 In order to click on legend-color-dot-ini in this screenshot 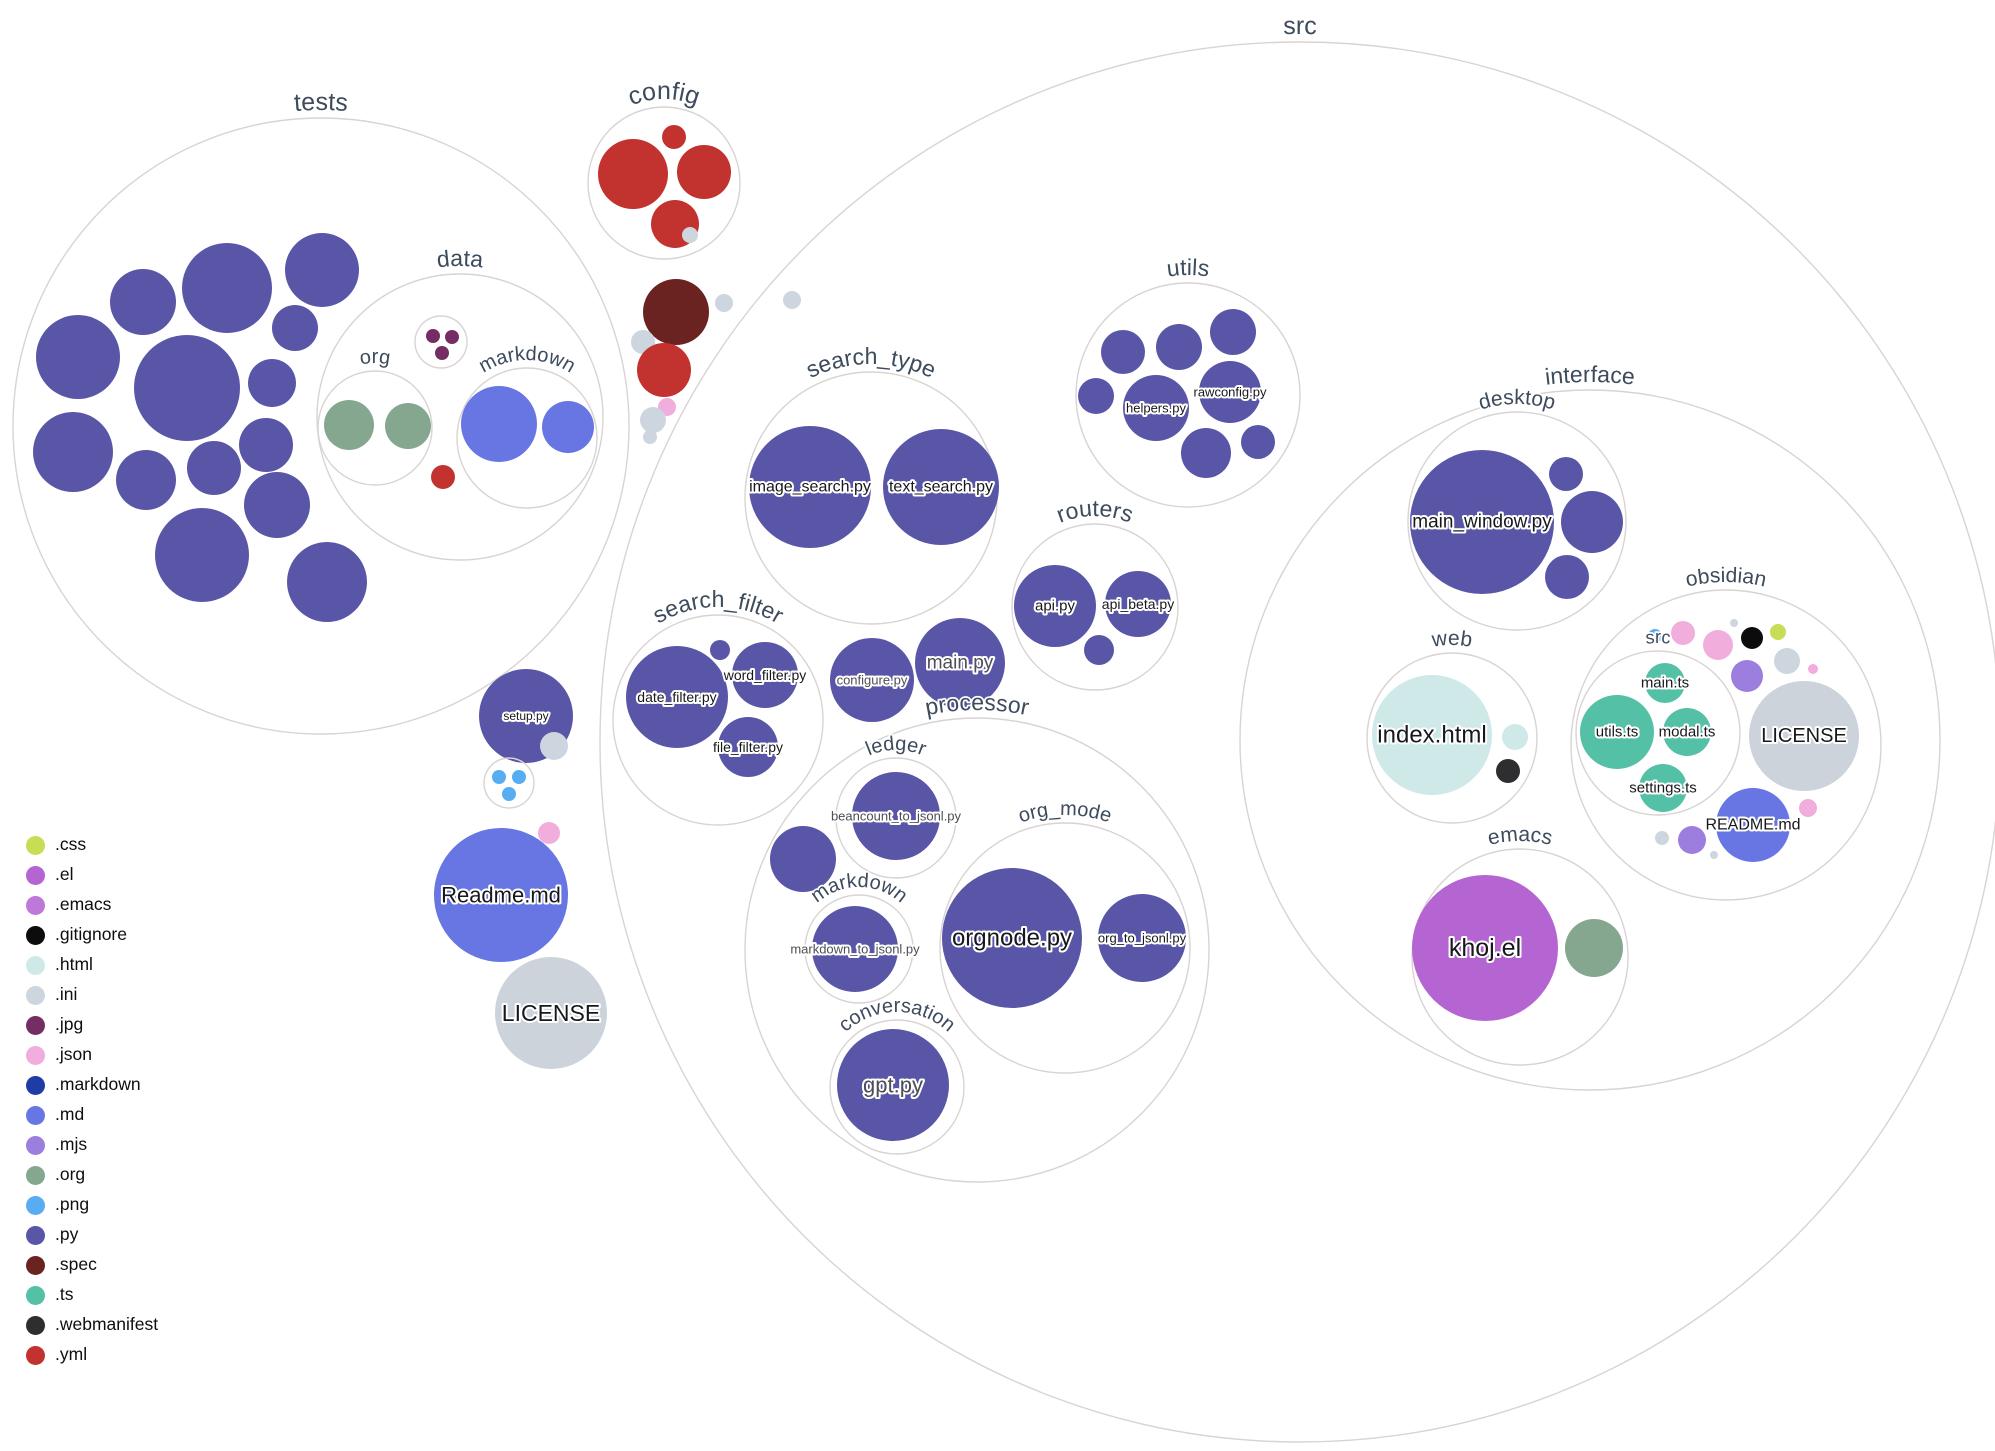, I will do `click(35, 995)`.